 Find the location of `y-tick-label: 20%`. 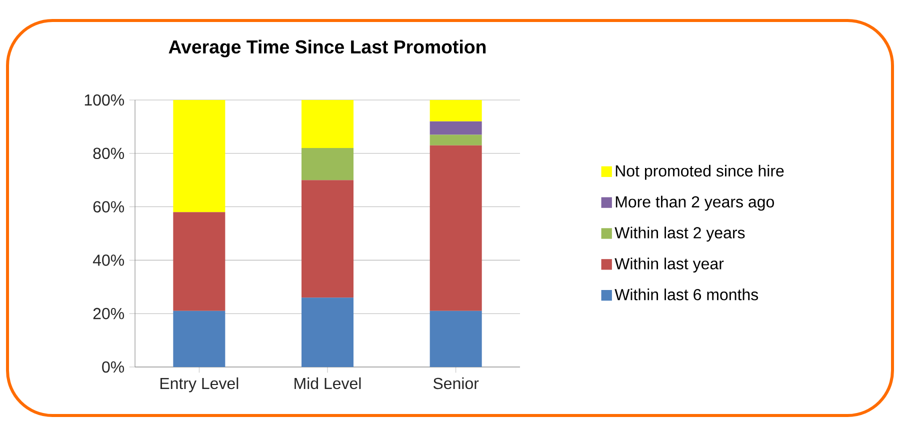

y-tick-label: 20% is located at coordinates (108, 314).